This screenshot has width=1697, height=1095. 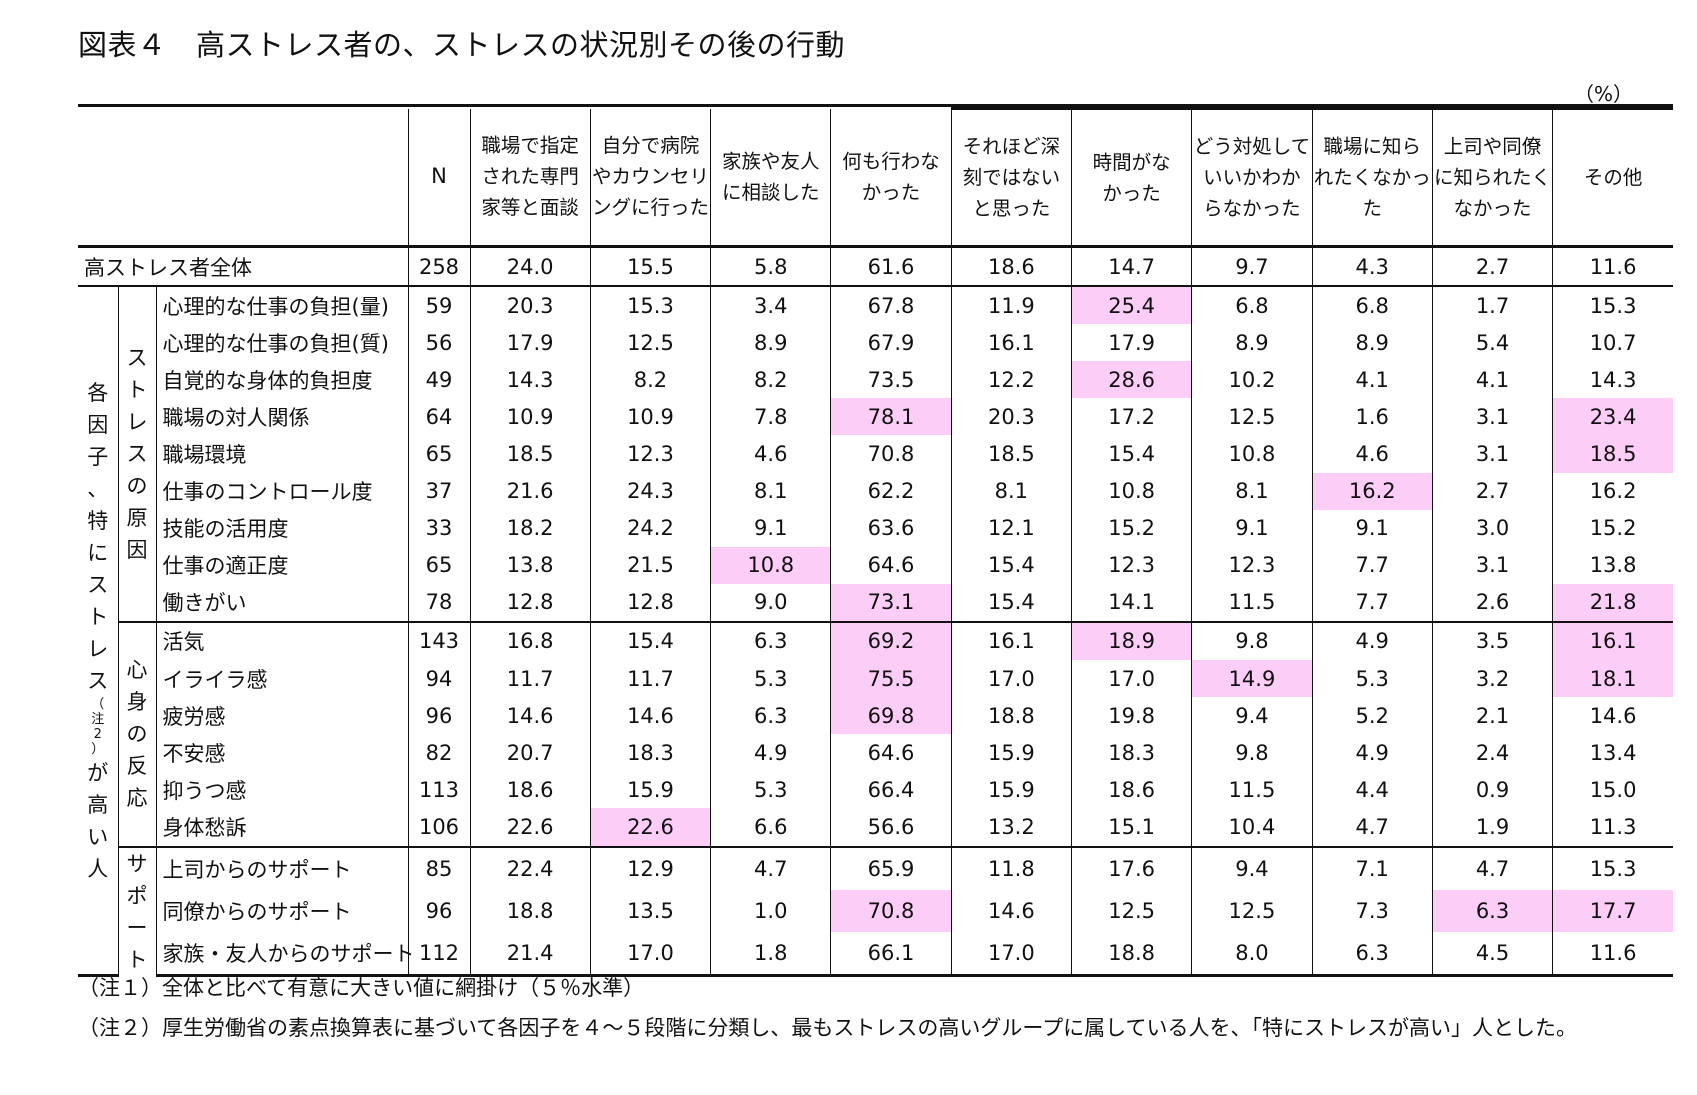 What do you see at coordinates (98, 616) in the screenshot?
I see `group-outer-char: ト` at bounding box center [98, 616].